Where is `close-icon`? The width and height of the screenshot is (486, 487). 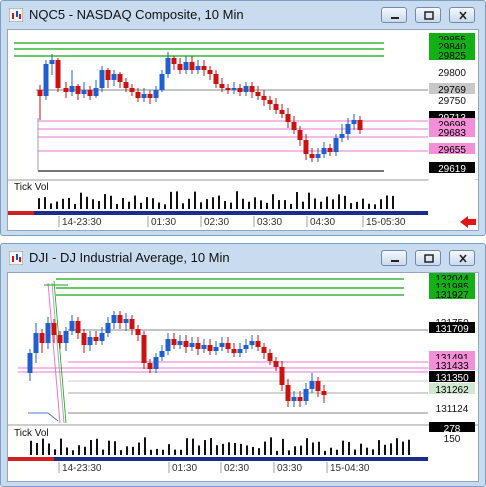
close-icon is located at coordinates (463, 258).